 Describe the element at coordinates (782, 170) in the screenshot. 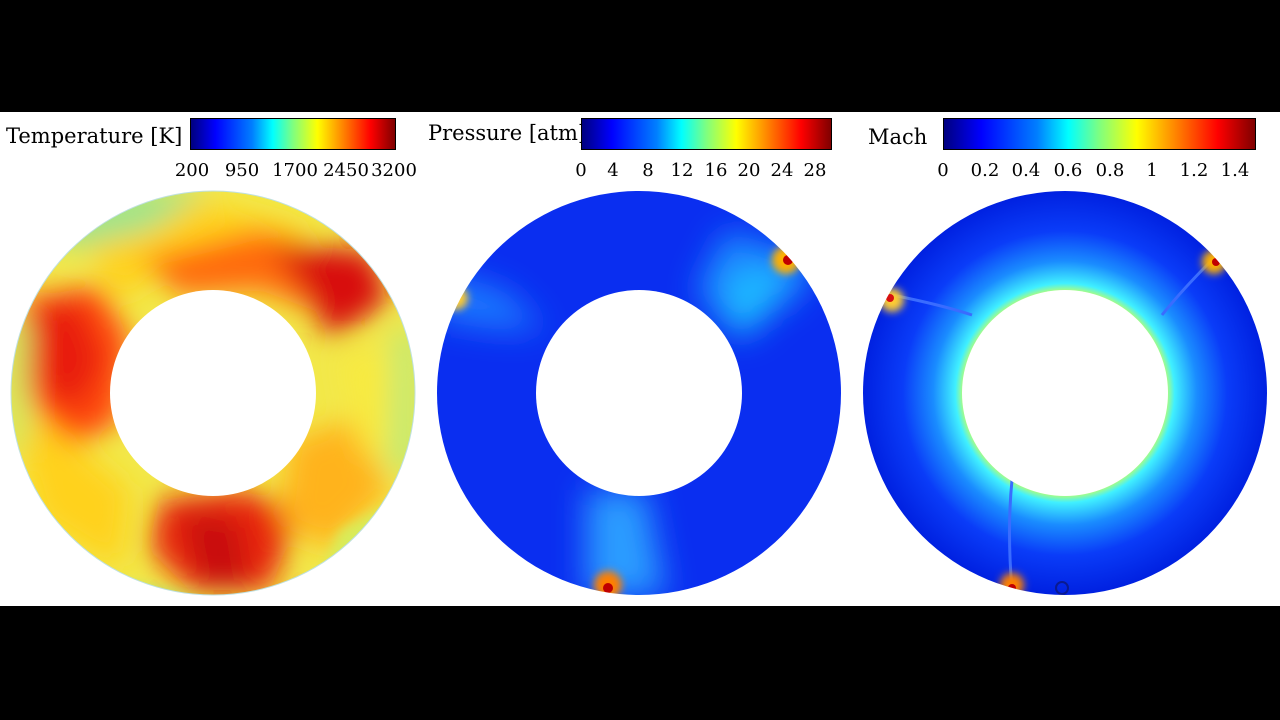

I see `pressure-tick: 24` at that location.